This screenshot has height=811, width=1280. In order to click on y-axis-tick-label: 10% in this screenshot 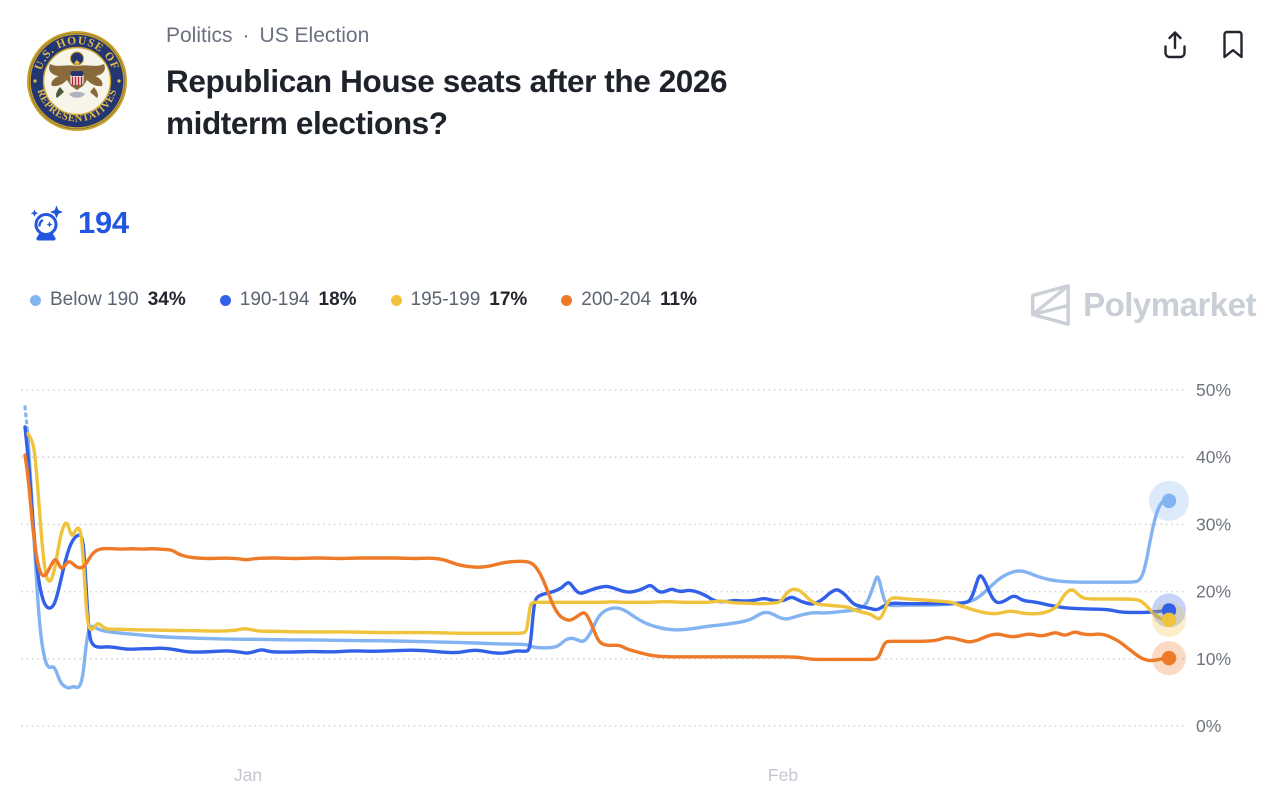, I will do `click(1213, 659)`.